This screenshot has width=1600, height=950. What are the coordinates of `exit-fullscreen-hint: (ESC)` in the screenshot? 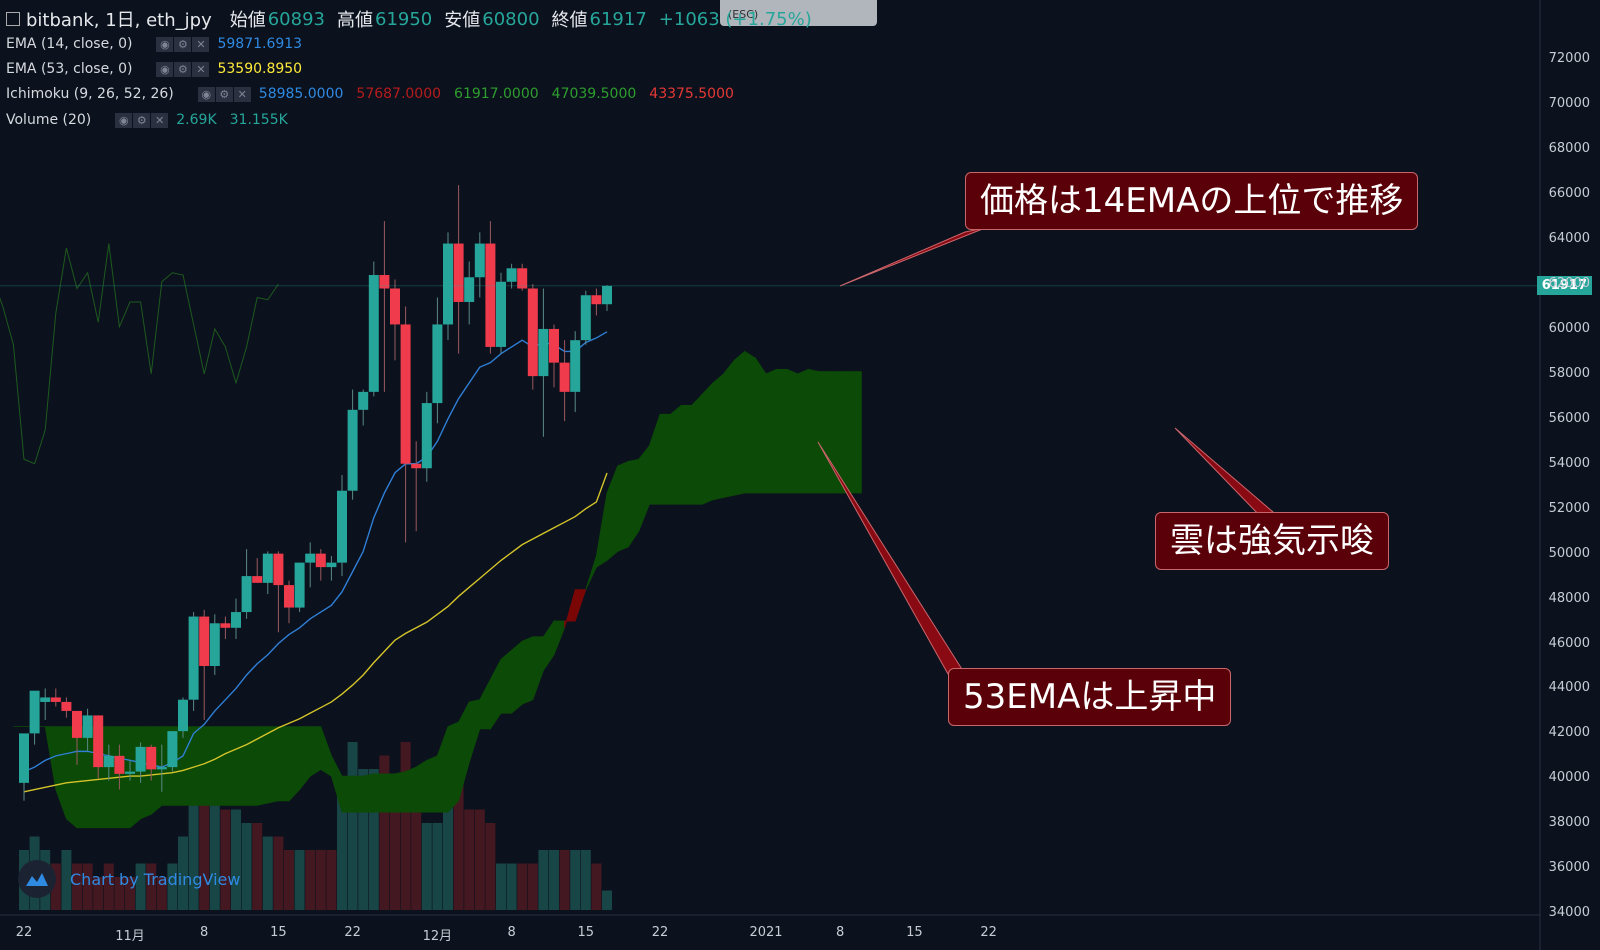 It's located at (798, 13).